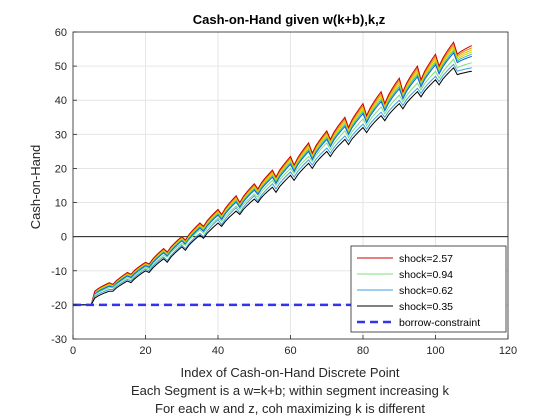  Describe the element at coordinates (426, 275) in the screenshot. I see `legend-entry: shock=0.94` at that location.